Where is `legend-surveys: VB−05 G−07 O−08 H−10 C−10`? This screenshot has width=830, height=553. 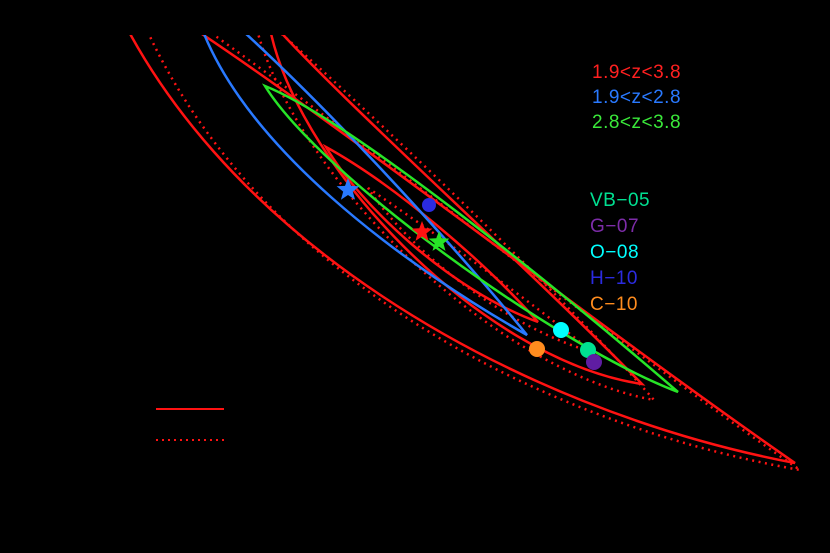 legend-surveys: VB−05 G−07 O−08 H−10 C−10 is located at coordinates (620, 253).